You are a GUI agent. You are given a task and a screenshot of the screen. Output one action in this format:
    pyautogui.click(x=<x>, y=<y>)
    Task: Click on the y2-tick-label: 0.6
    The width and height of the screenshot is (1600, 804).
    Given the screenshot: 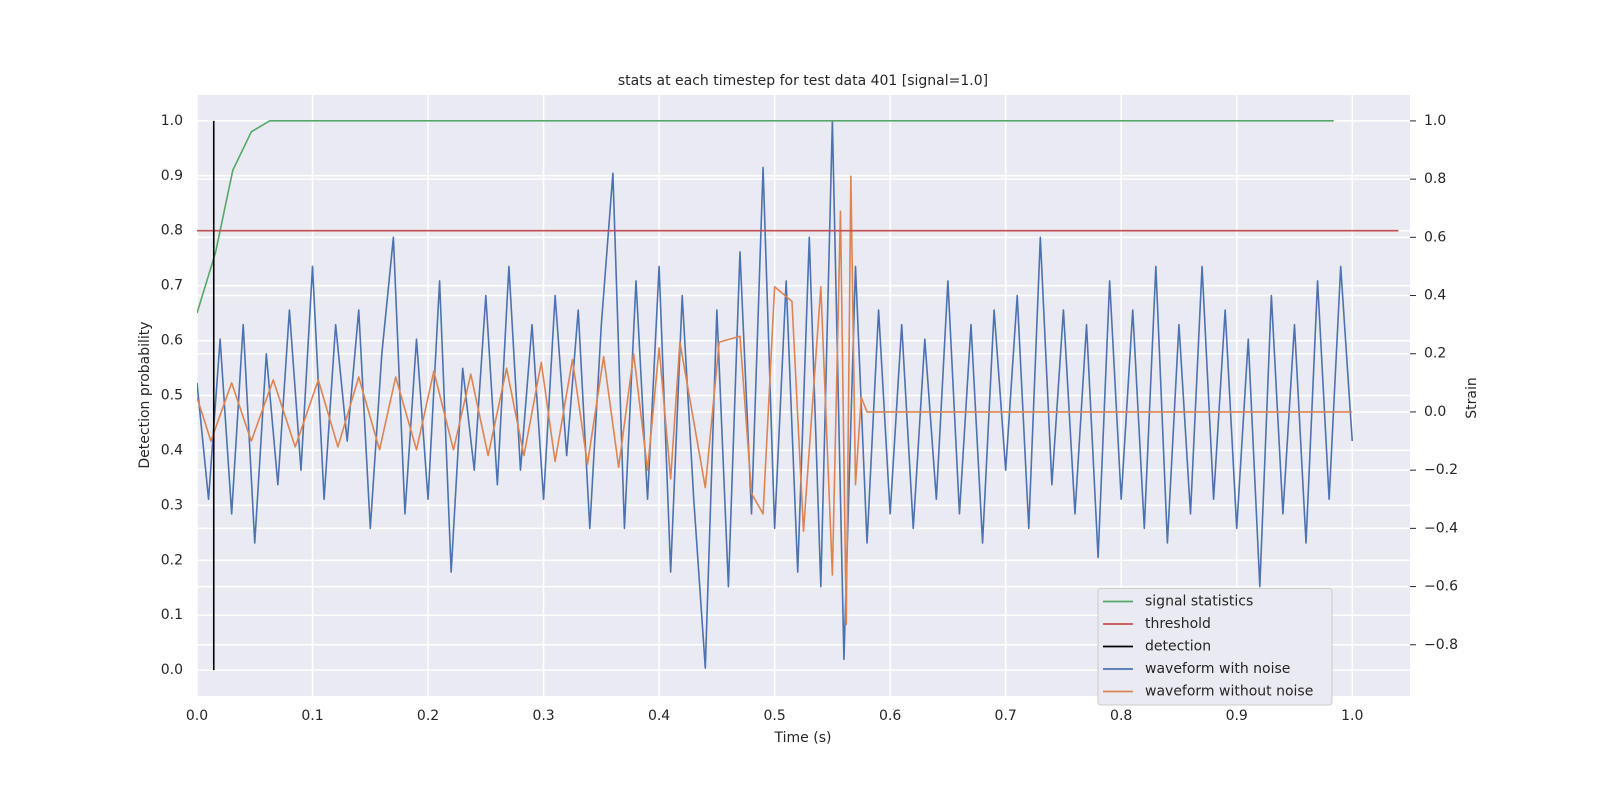 What is the action you would take?
    pyautogui.click(x=1435, y=237)
    